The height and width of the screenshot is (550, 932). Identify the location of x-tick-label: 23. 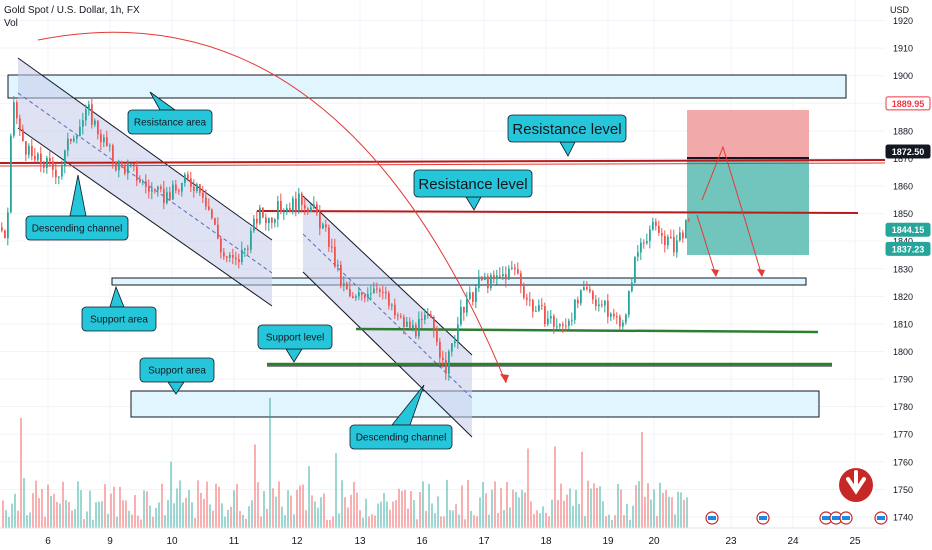
(731, 541).